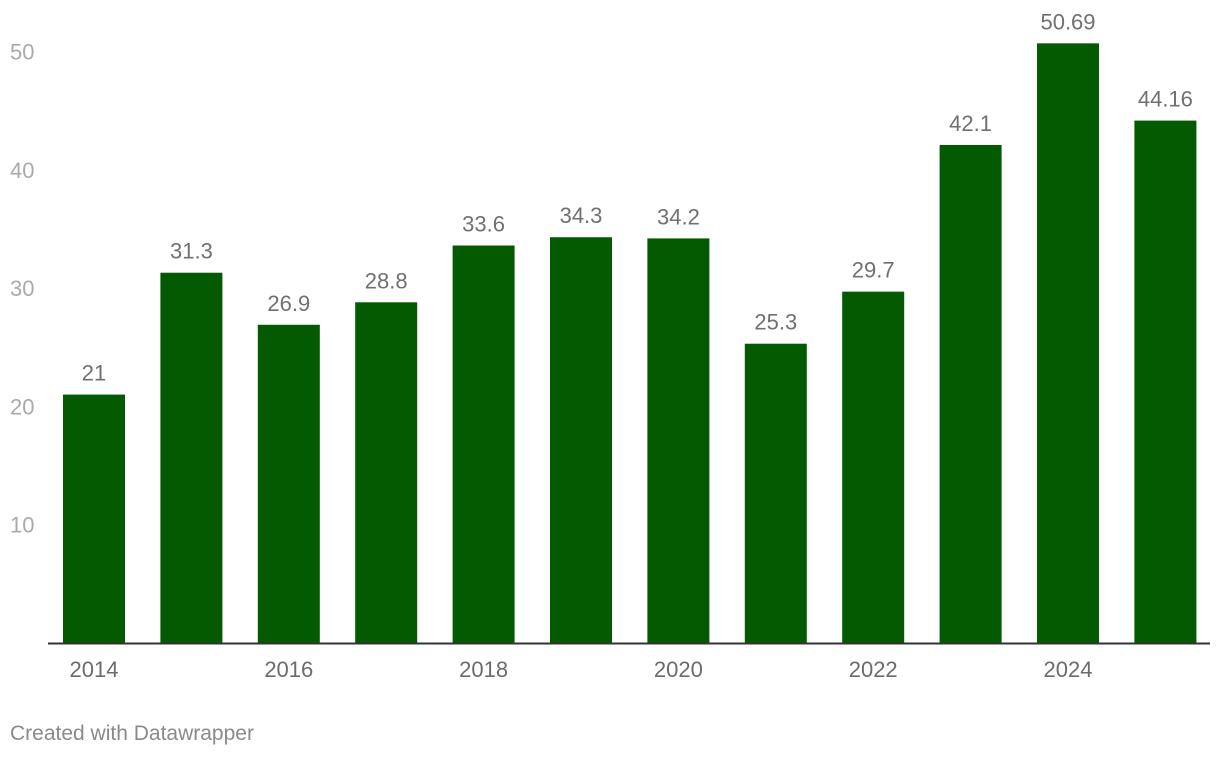 The width and height of the screenshot is (1220, 758). I want to click on bar-2018, so click(483, 444).